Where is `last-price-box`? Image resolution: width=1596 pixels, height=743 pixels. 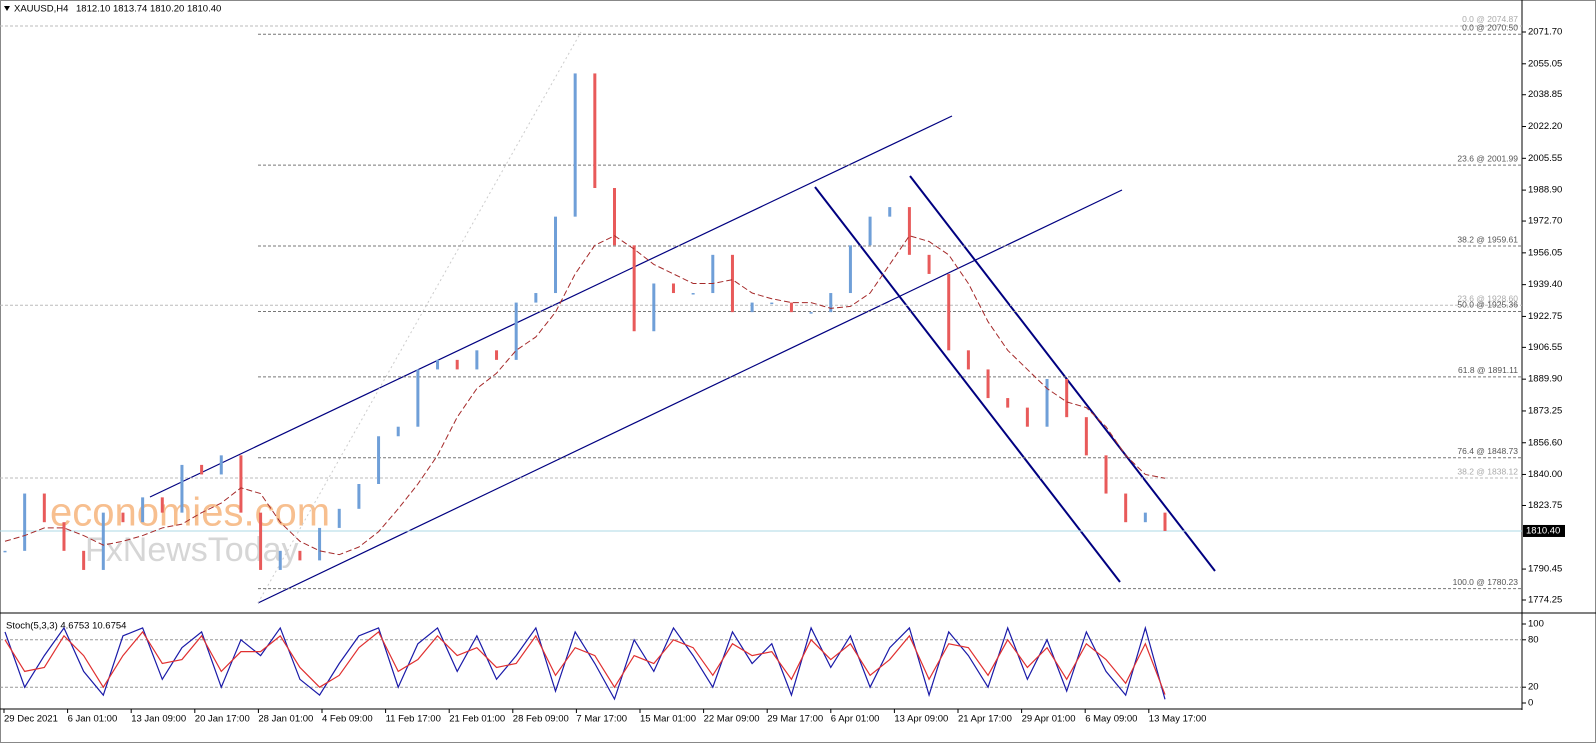
last-price-box is located at coordinates (1544, 530).